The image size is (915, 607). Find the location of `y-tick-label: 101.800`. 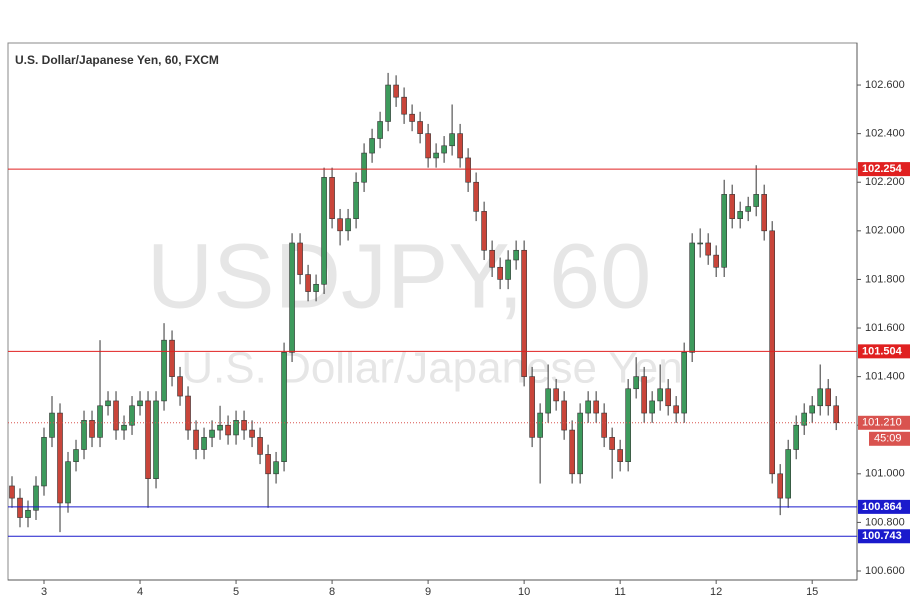

y-tick-label: 101.800 is located at coordinates (885, 279).